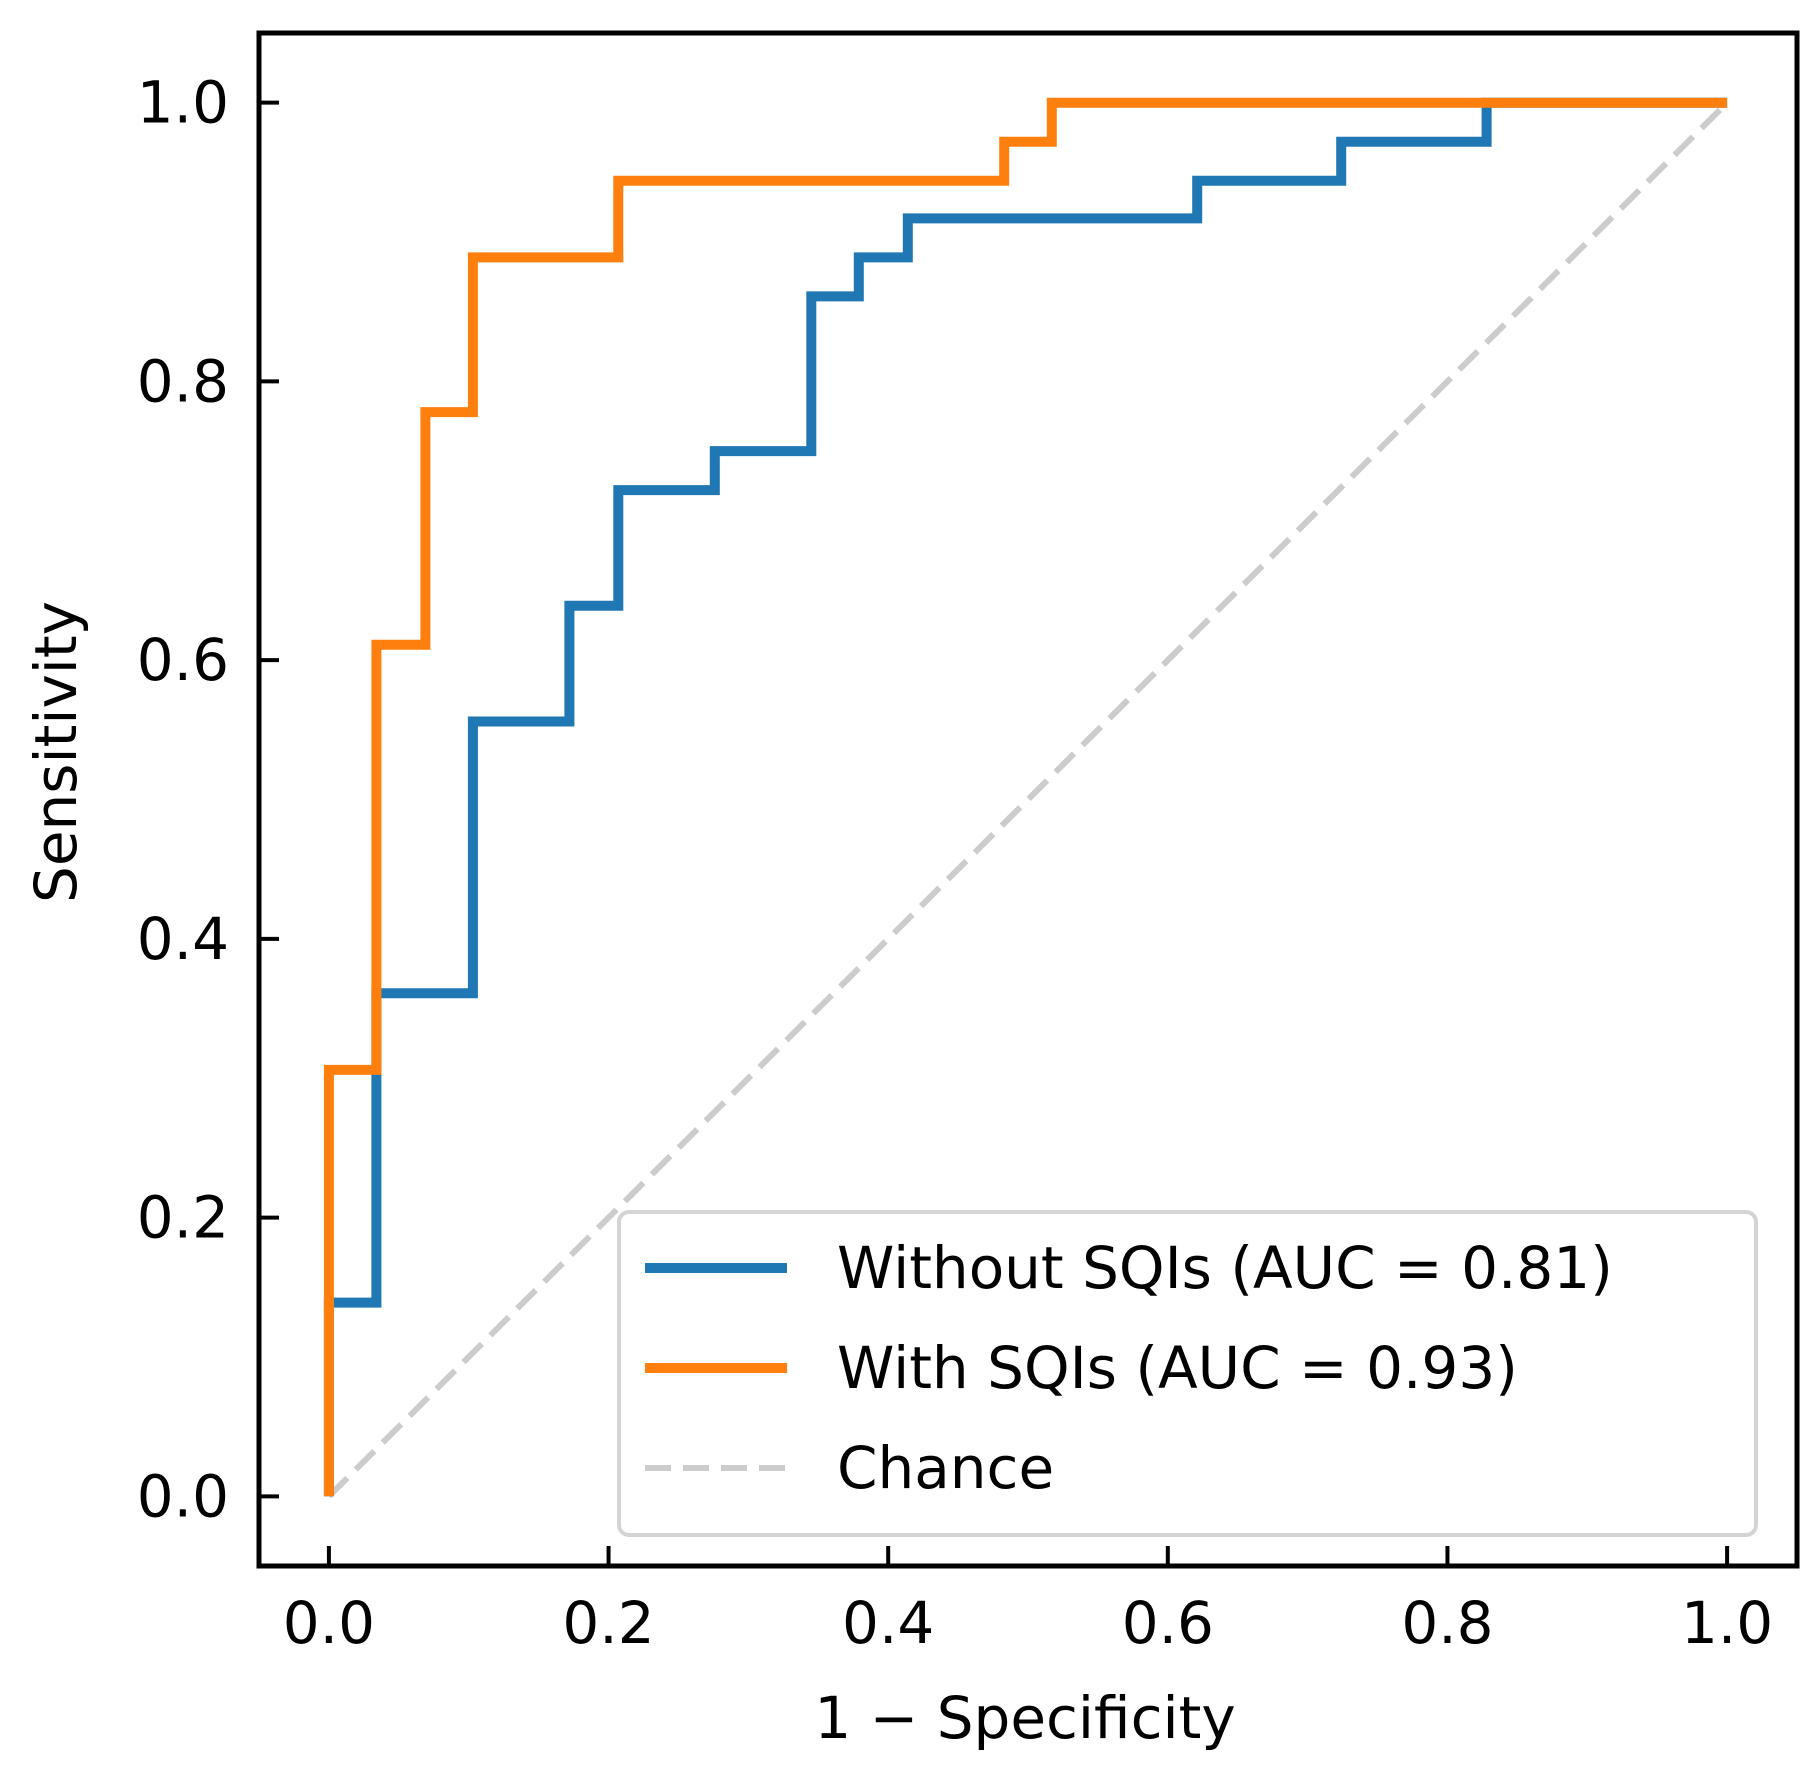 The image size is (1818, 1770). Describe the element at coordinates (183, 660) in the screenshot. I see `y-tick-label: 0.6` at that location.